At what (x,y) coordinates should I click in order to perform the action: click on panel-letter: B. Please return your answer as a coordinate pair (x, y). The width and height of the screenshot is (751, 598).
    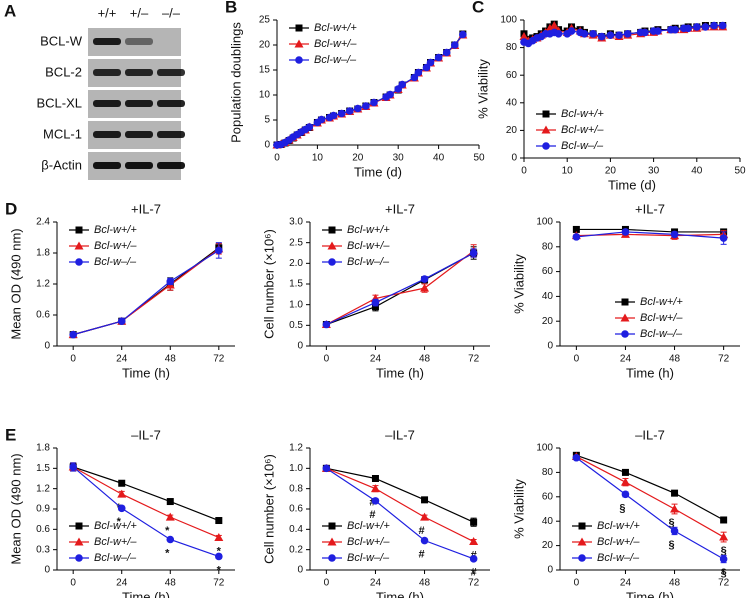
    Looking at the image, I should click on (231, 8).